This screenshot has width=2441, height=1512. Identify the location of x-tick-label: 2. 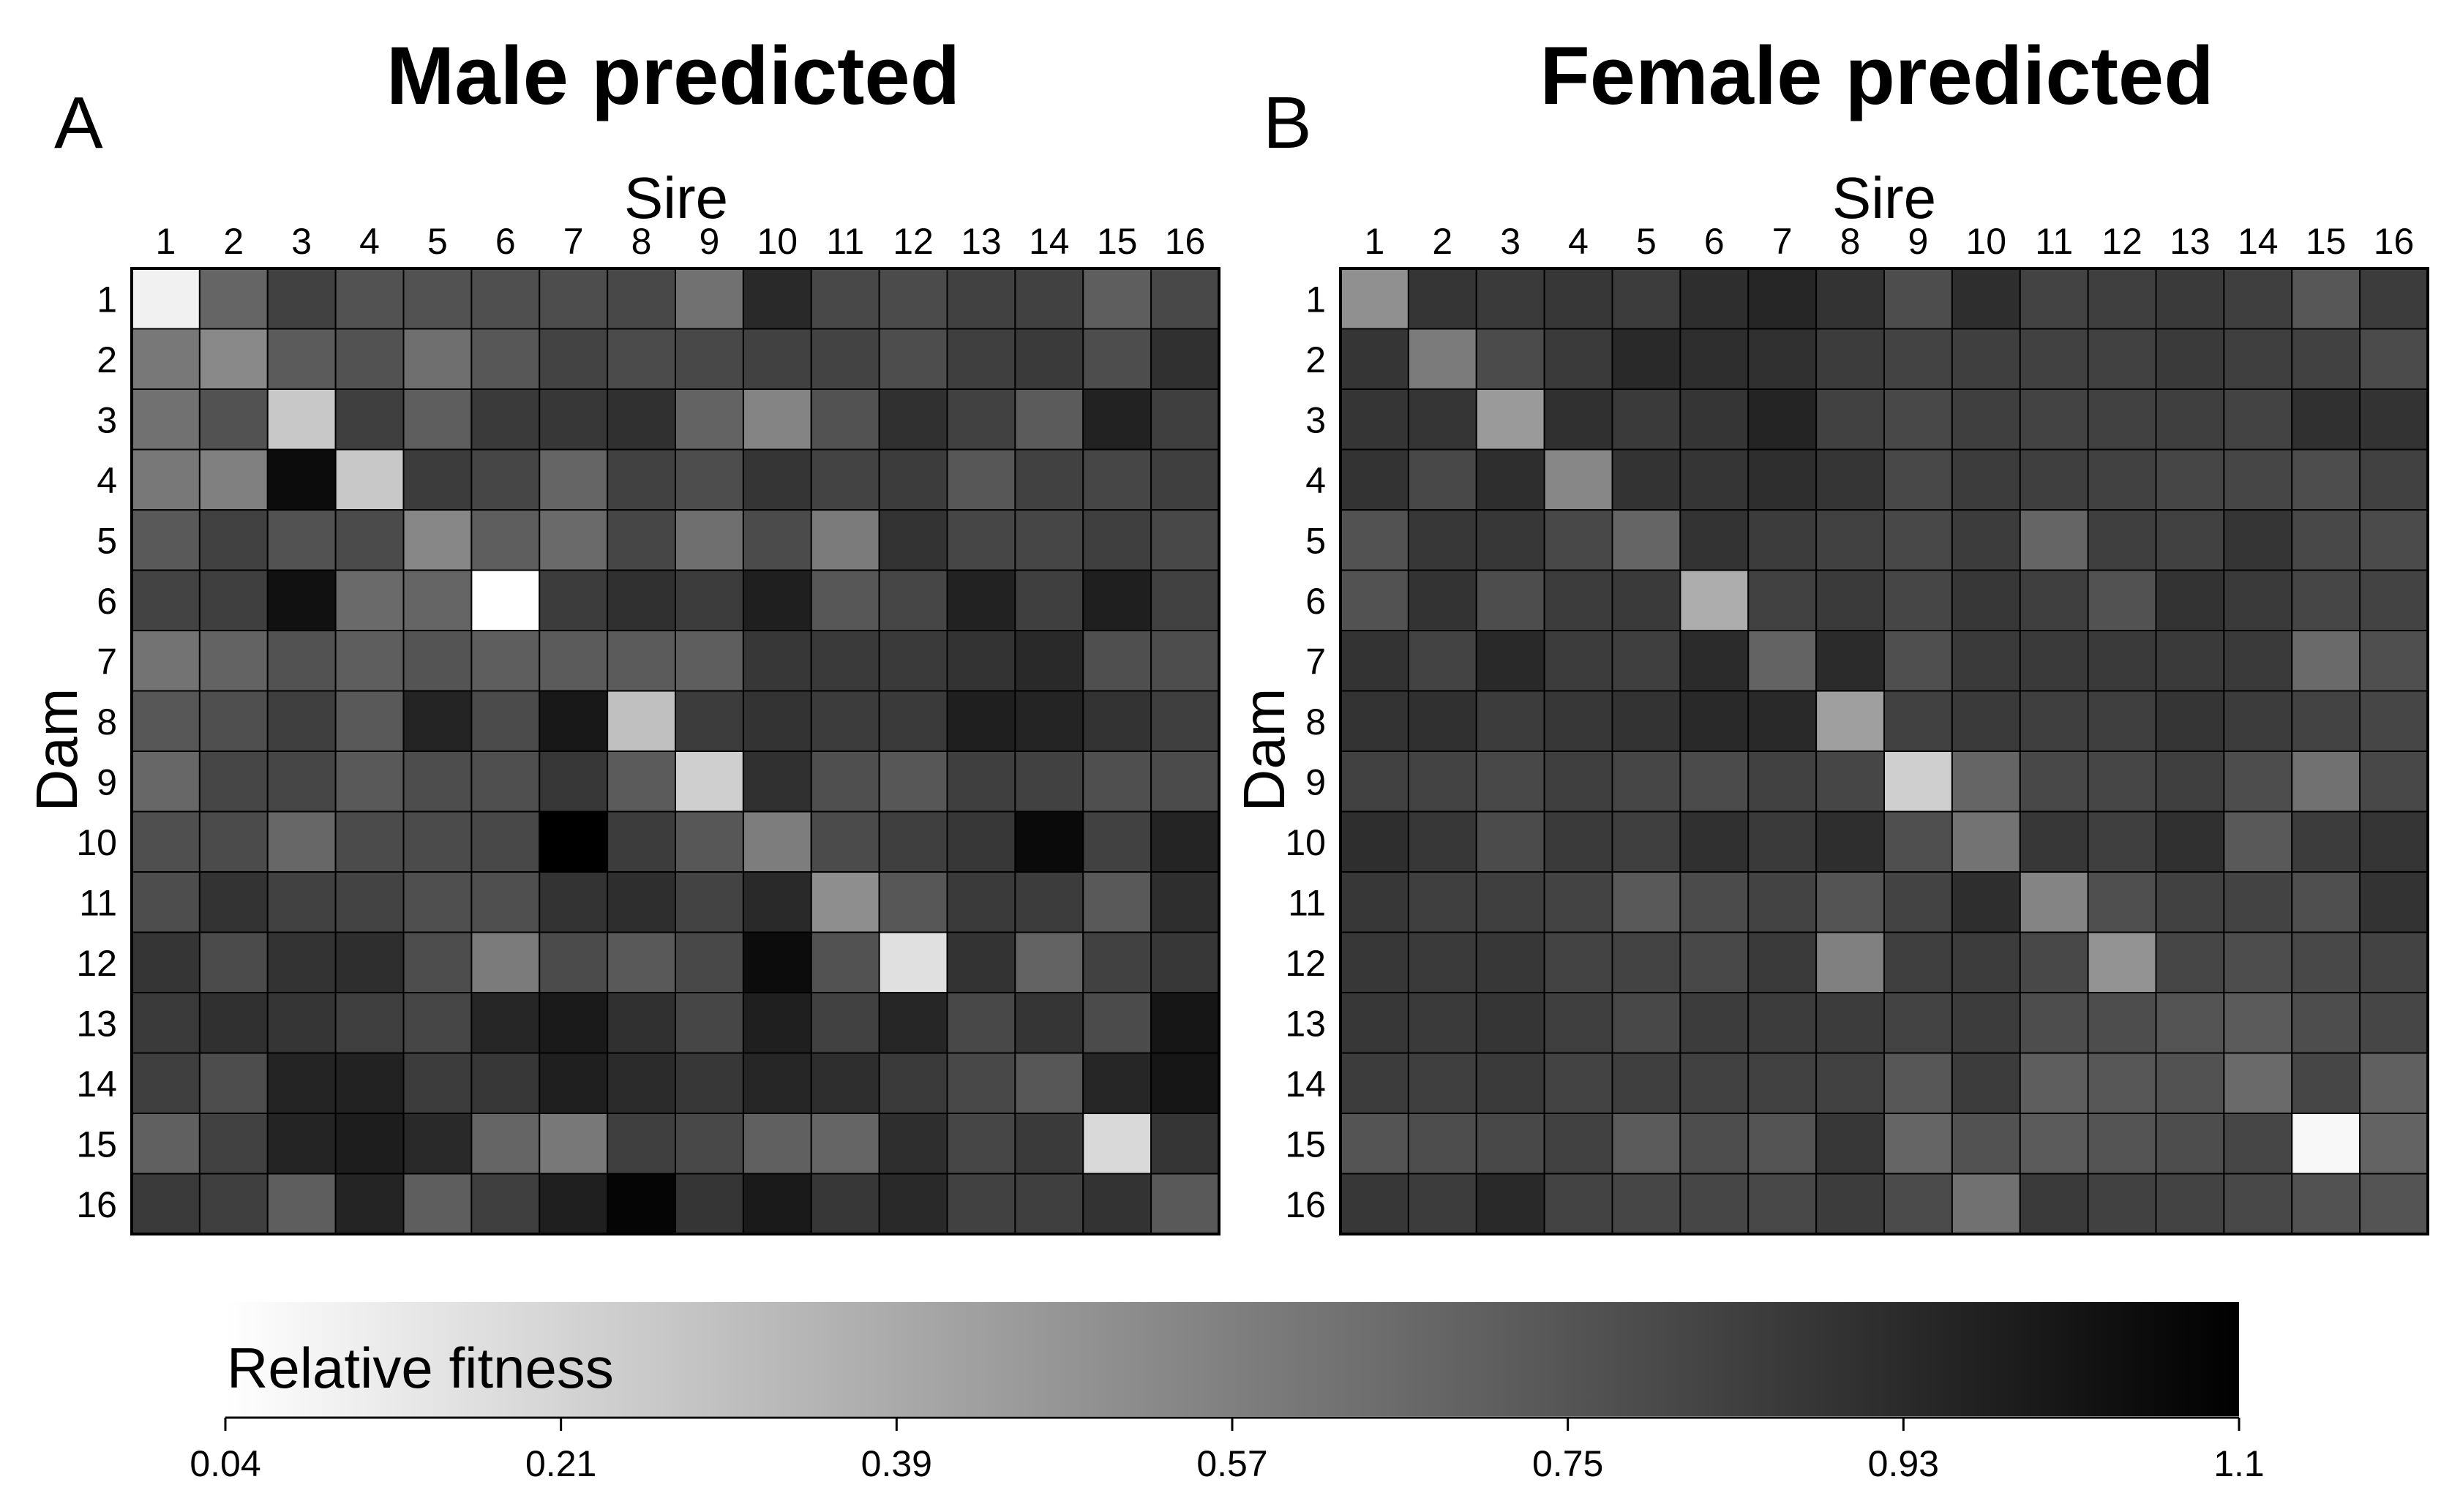
(1442, 241).